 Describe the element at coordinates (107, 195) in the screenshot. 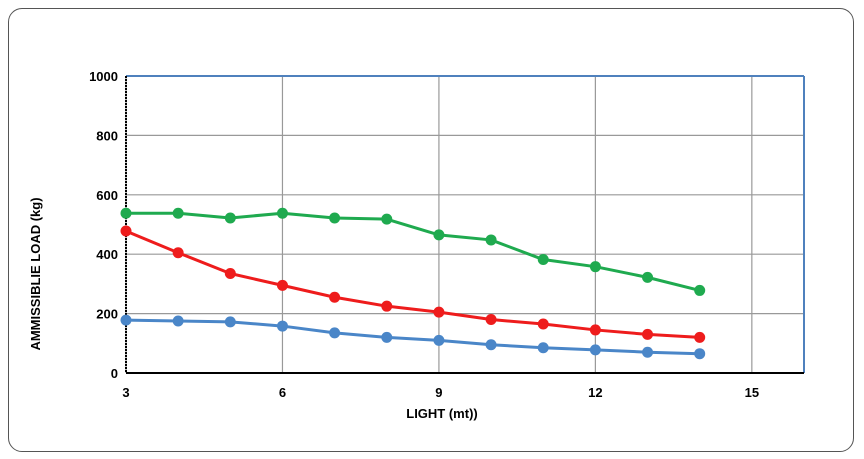

I see `y-tick-label: 600` at that location.